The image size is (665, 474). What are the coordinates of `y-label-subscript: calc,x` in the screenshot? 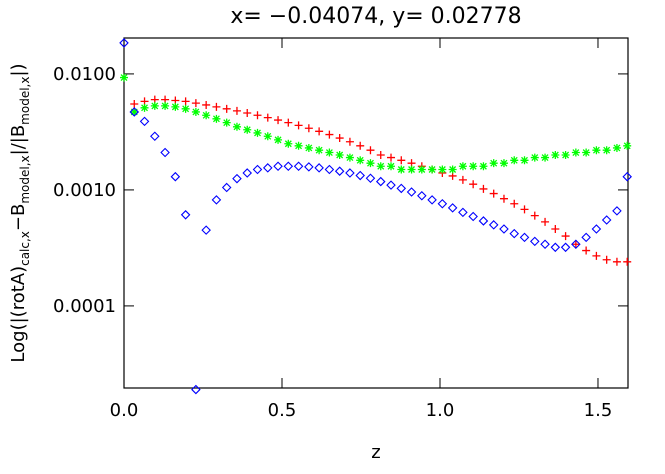 It's located at (25, 248).